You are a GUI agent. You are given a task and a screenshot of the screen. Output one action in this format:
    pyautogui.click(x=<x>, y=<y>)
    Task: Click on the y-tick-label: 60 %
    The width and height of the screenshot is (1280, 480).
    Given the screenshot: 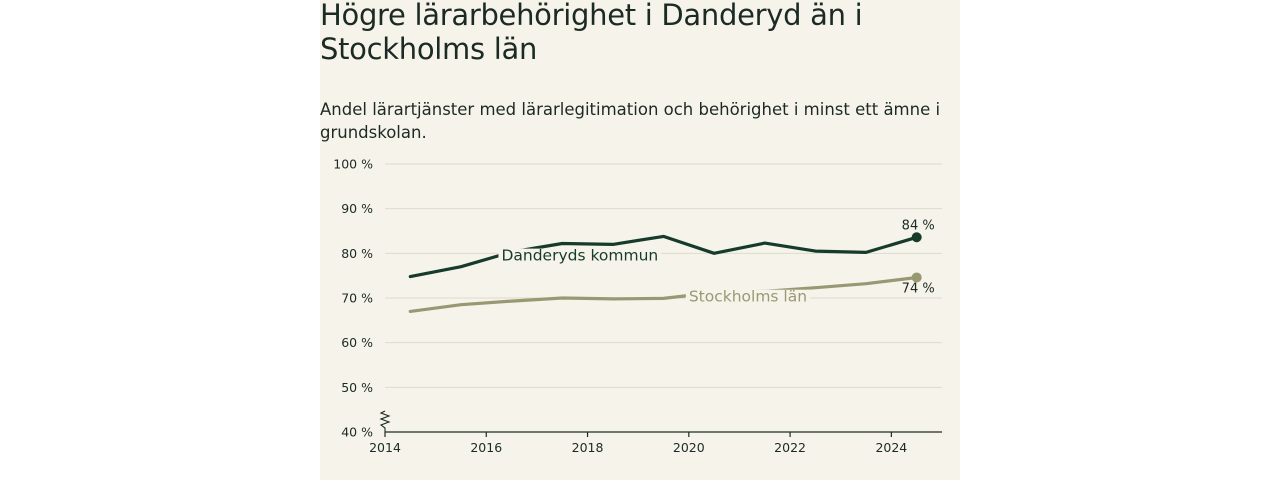 What is the action you would take?
    pyautogui.click(x=357, y=342)
    